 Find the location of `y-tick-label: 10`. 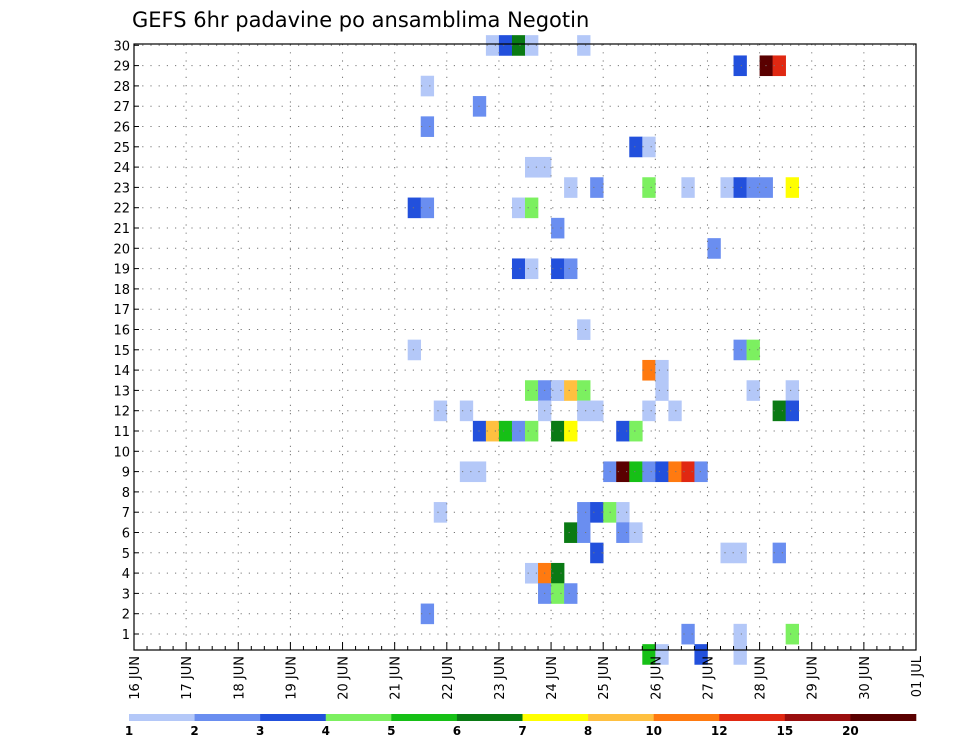

y-tick-label: 10 is located at coordinates (121, 452).